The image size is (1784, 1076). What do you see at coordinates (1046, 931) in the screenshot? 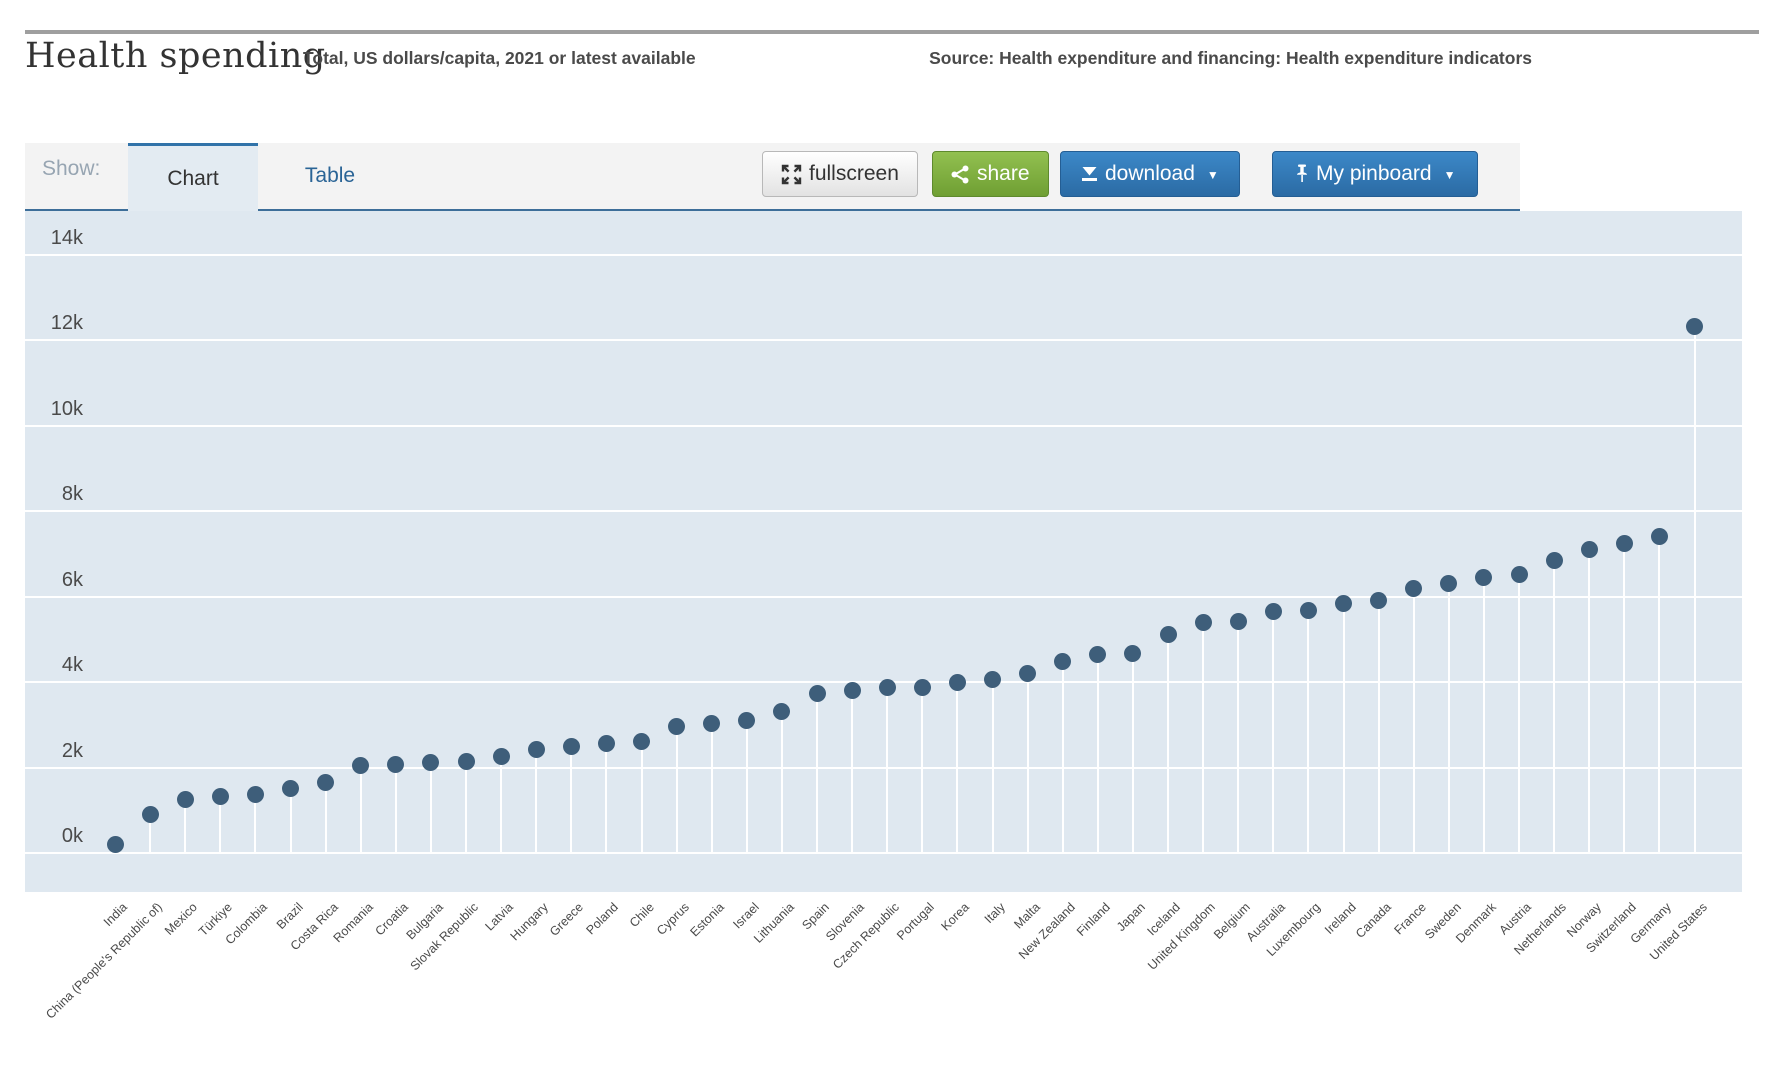
I see `x-axis-label: New Zealand` at bounding box center [1046, 931].